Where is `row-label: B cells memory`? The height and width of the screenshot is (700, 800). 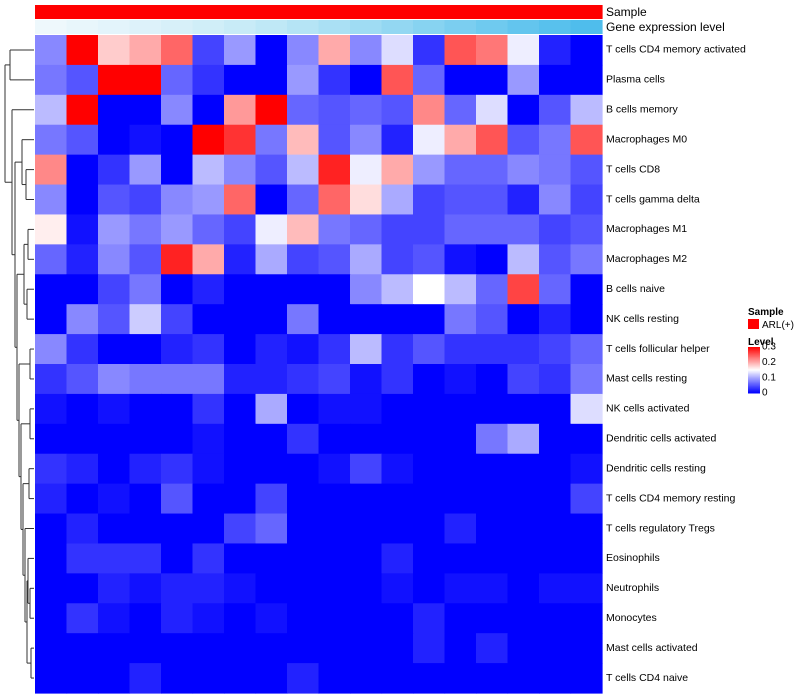 row-label: B cells memory is located at coordinates (642, 110).